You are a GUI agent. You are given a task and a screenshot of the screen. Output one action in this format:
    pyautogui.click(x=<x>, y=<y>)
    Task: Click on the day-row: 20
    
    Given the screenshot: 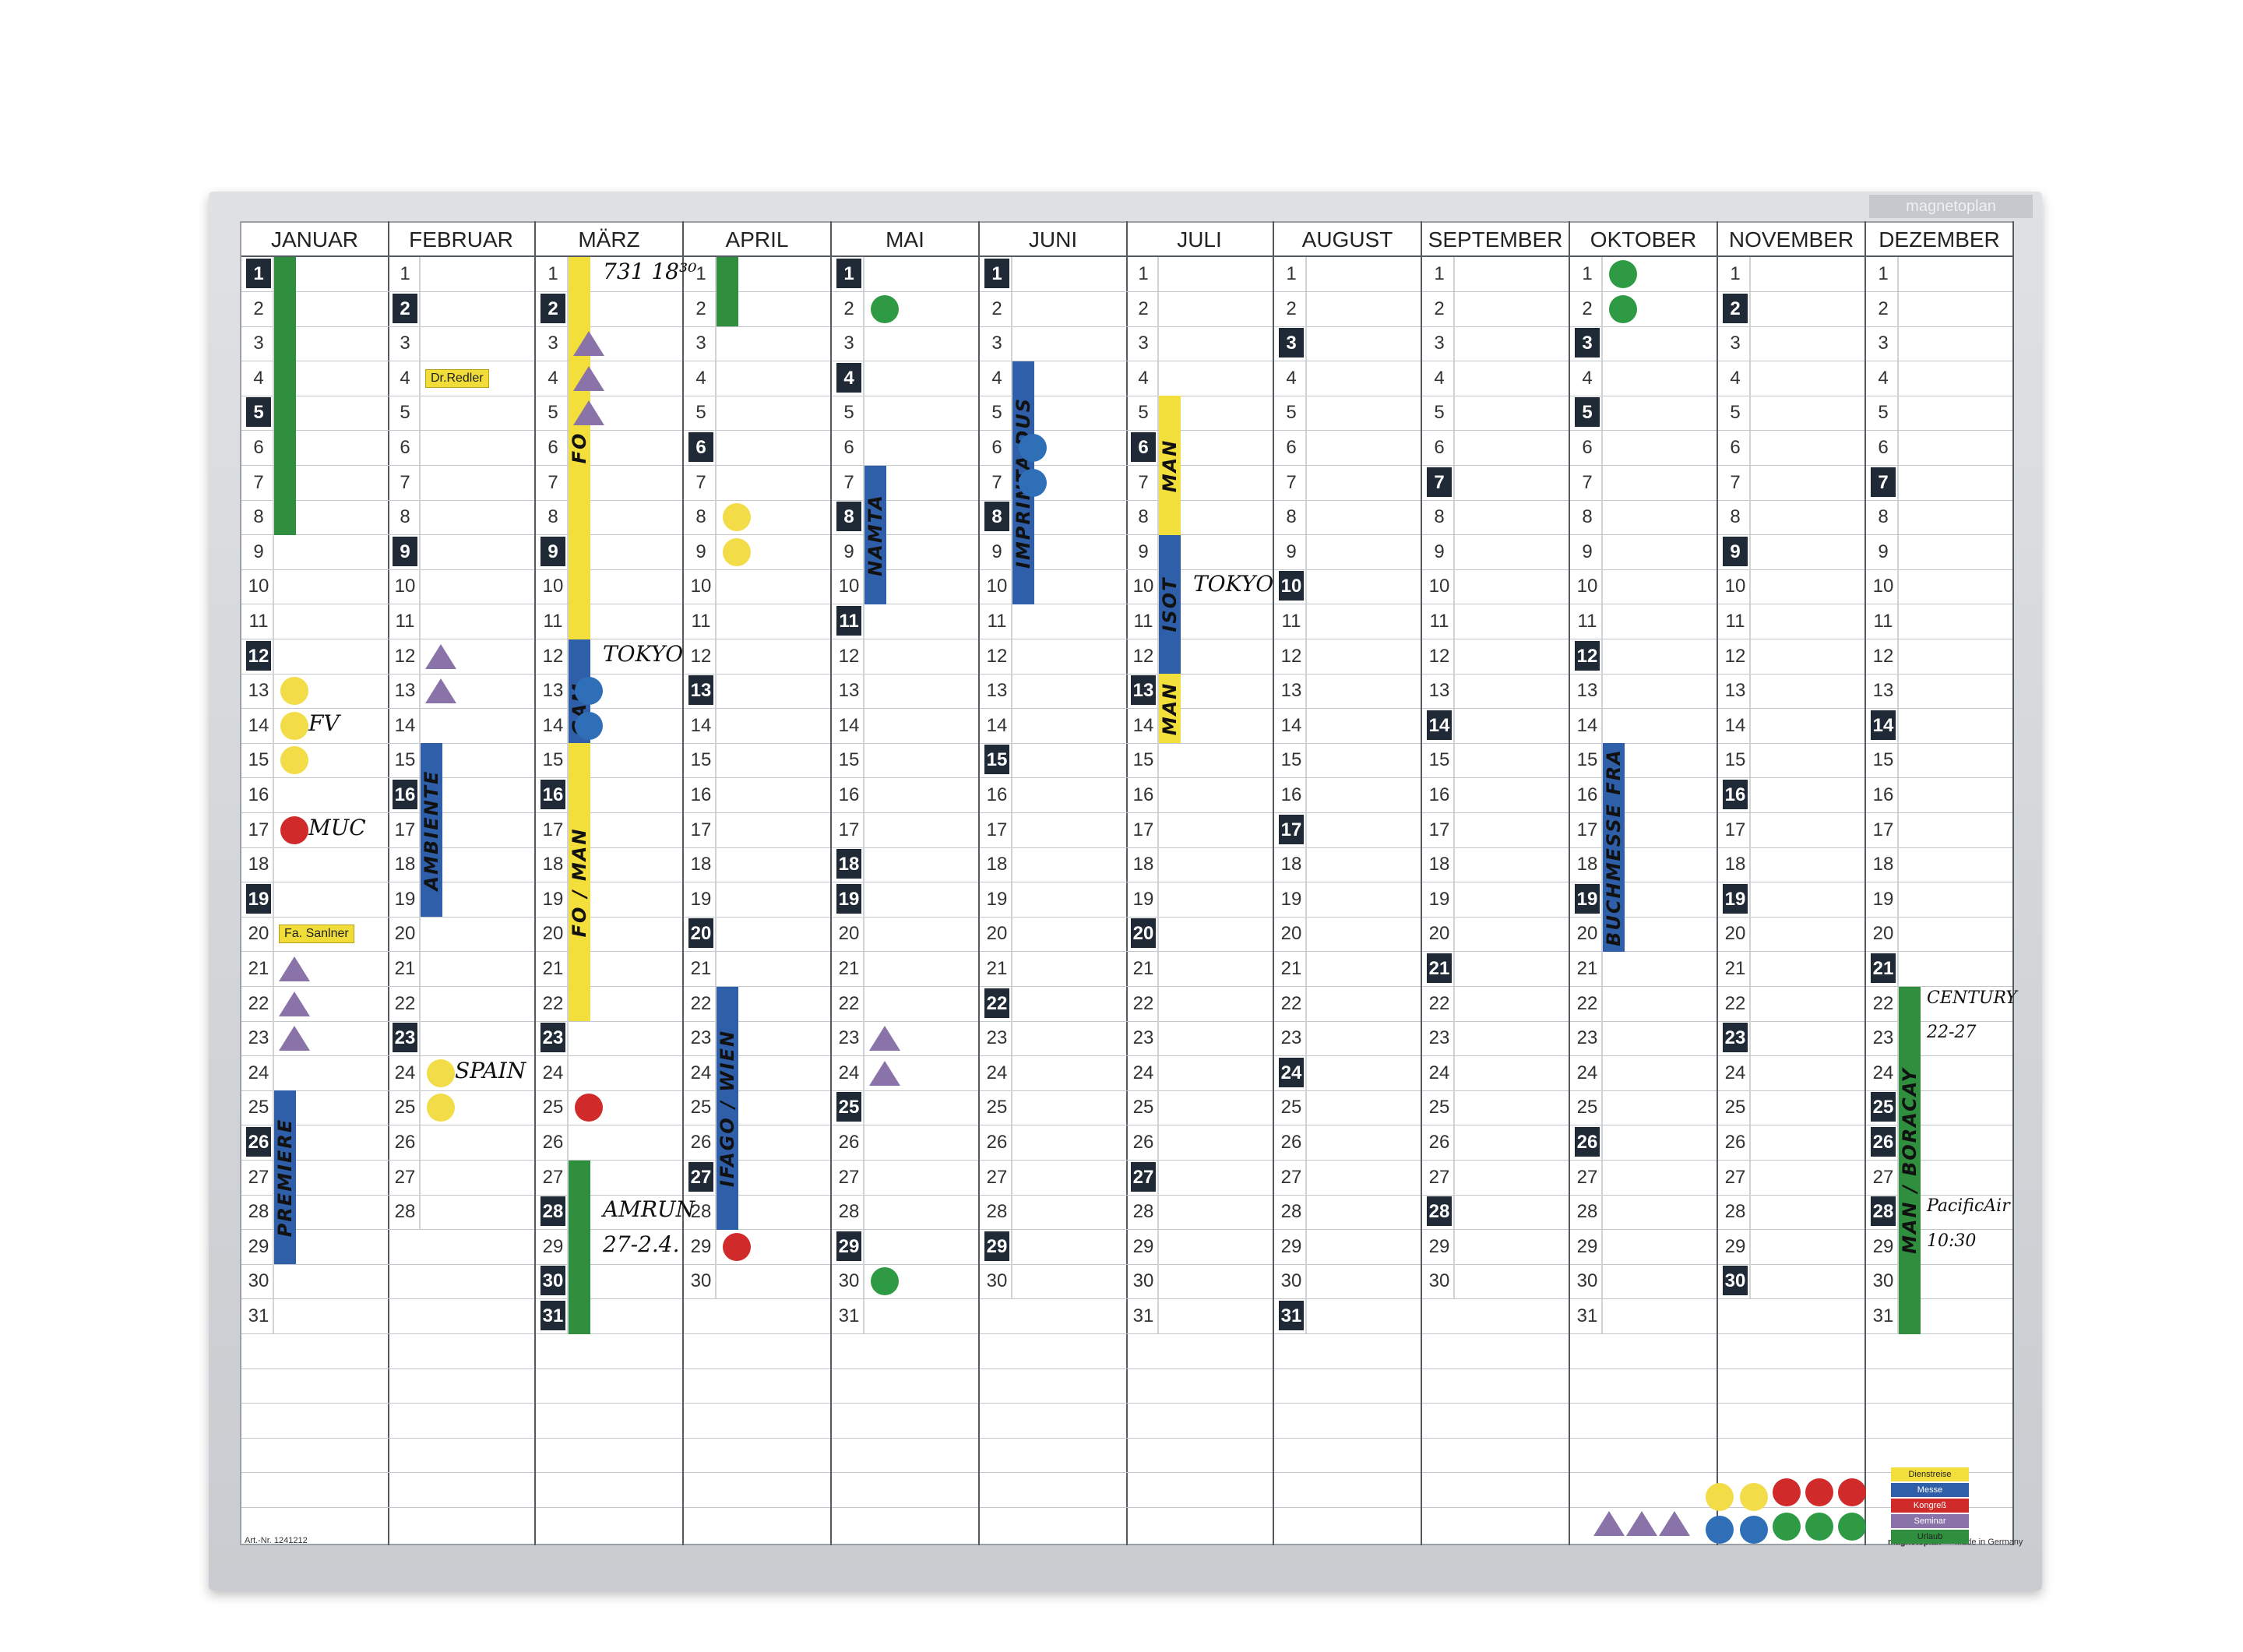 What is the action you would take?
    pyautogui.click(x=609, y=935)
    